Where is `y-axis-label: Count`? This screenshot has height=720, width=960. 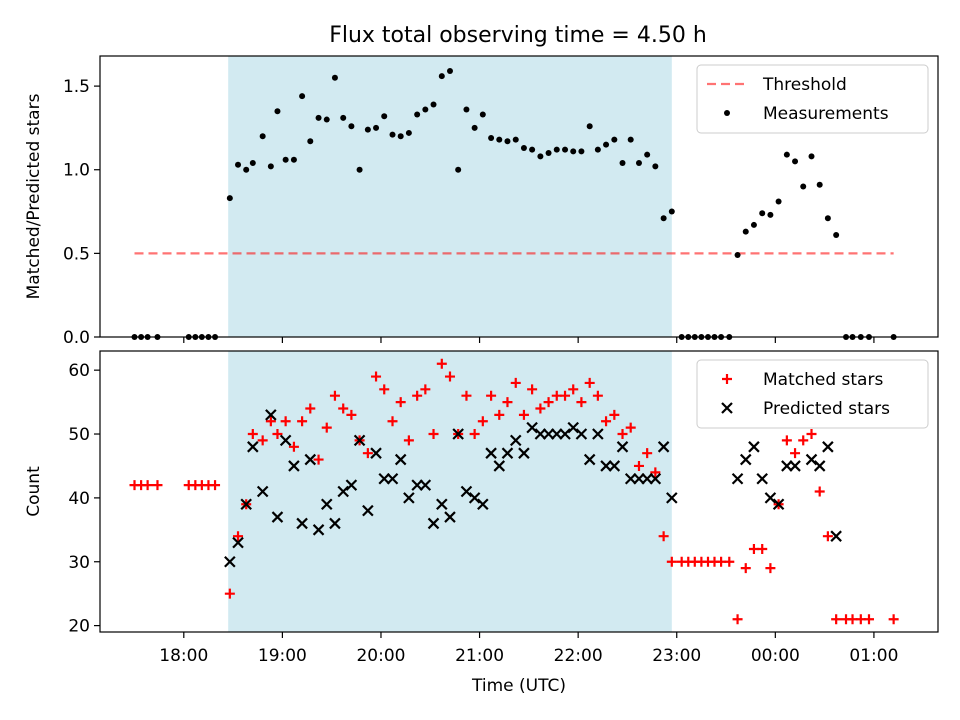
y-axis-label: Count is located at coordinates (34, 491).